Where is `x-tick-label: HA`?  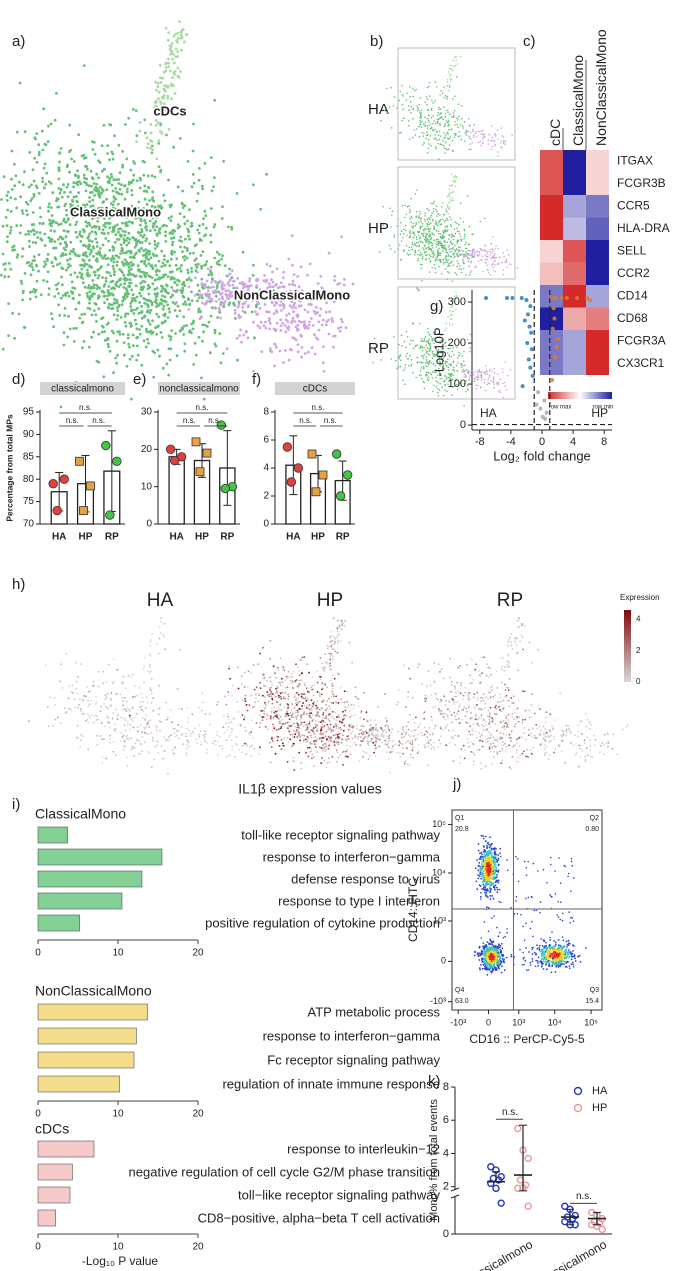
x-tick-label: HA is located at coordinates (59, 537).